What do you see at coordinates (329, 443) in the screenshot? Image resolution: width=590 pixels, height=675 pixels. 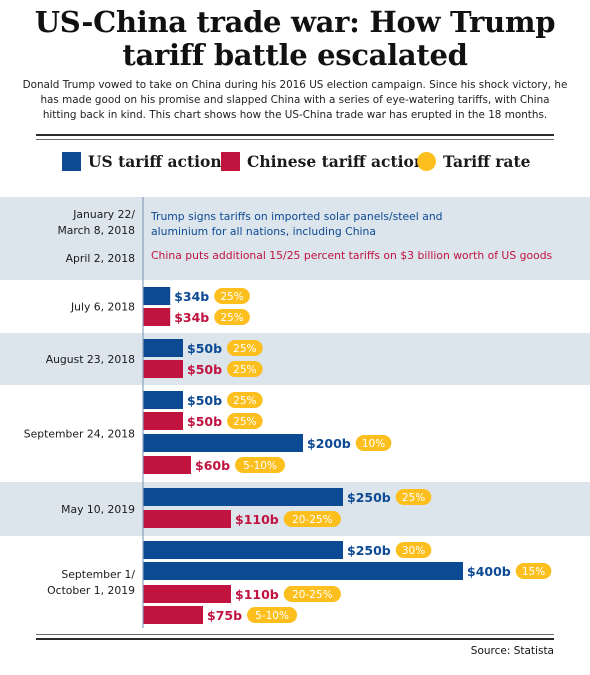 I see `bar-value-label: $200b` at bounding box center [329, 443].